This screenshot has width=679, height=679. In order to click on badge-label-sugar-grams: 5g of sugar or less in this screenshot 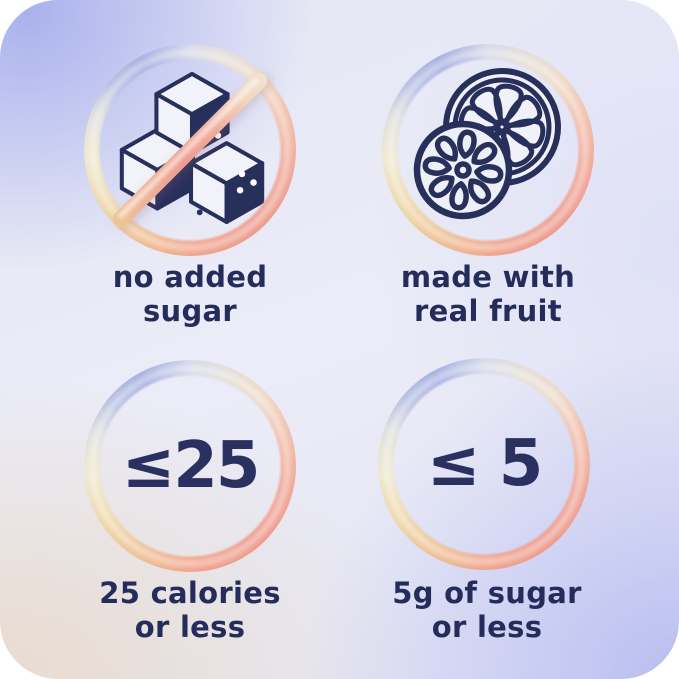, I will do `click(487, 610)`.